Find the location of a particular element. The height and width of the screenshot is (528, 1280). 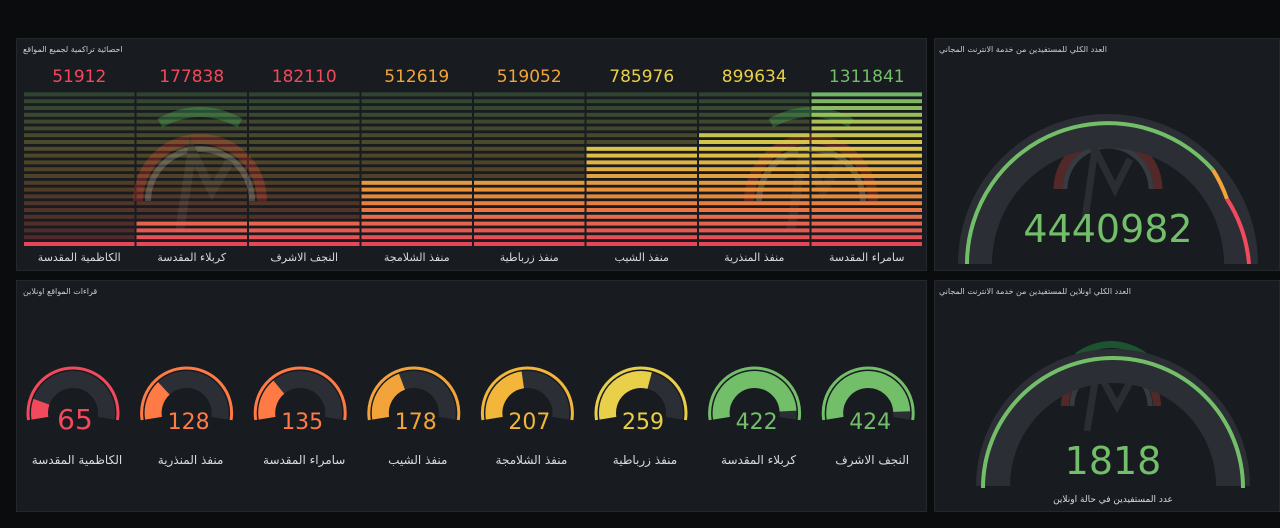

gauge-value-label: 65 is located at coordinates (75, 419).